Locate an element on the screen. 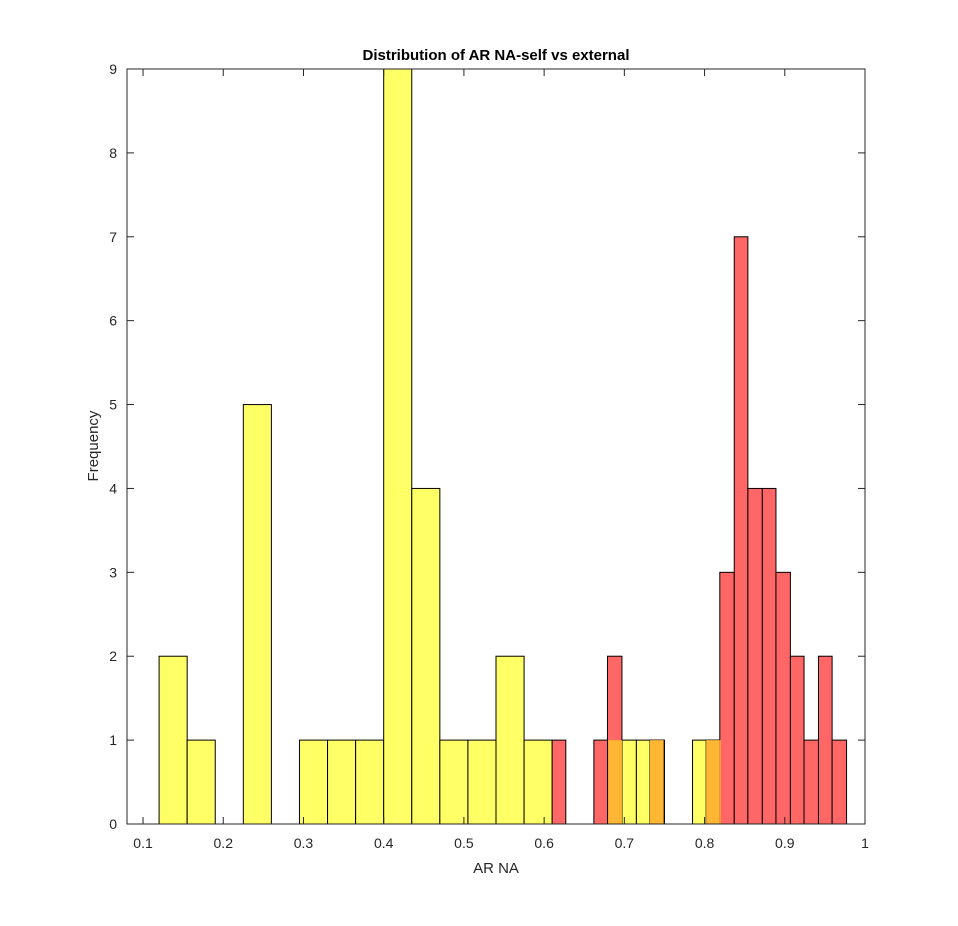 The image size is (958, 926). y-tick-label-3: 3 is located at coordinates (113, 572).